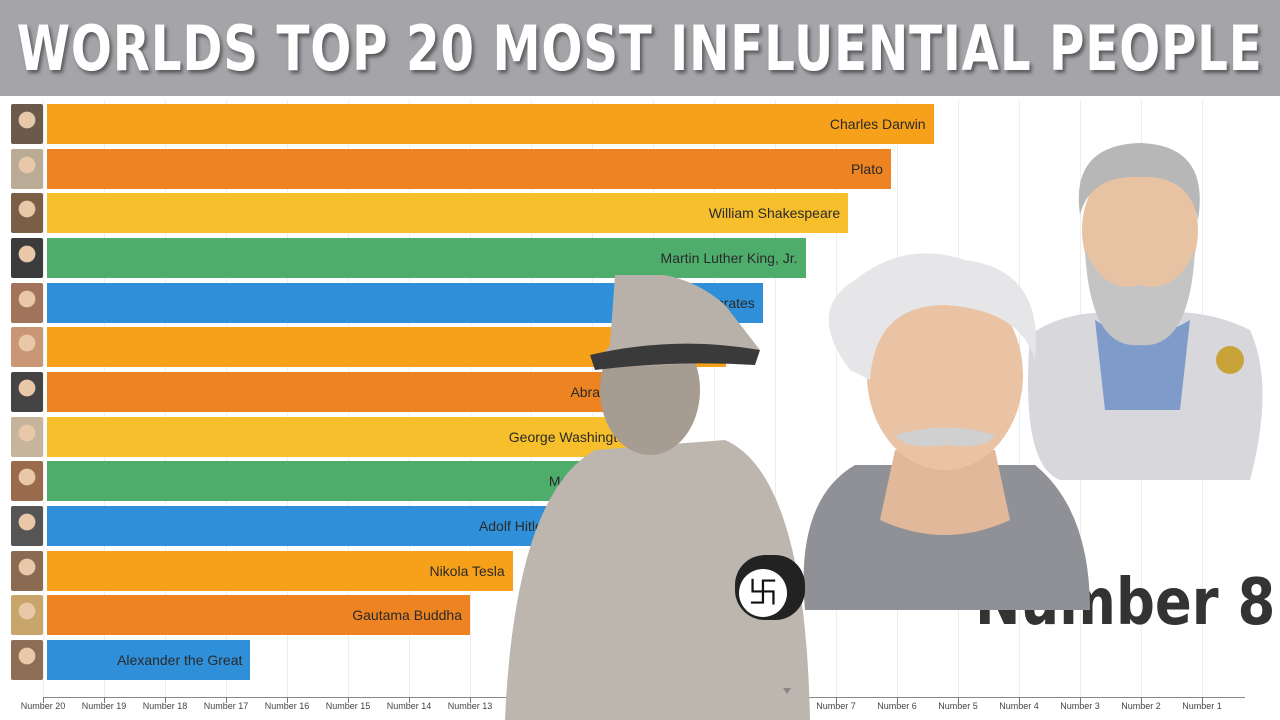  Describe the element at coordinates (226, 706) in the screenshot. I see `axis-tick-label: Number 17` at that location.